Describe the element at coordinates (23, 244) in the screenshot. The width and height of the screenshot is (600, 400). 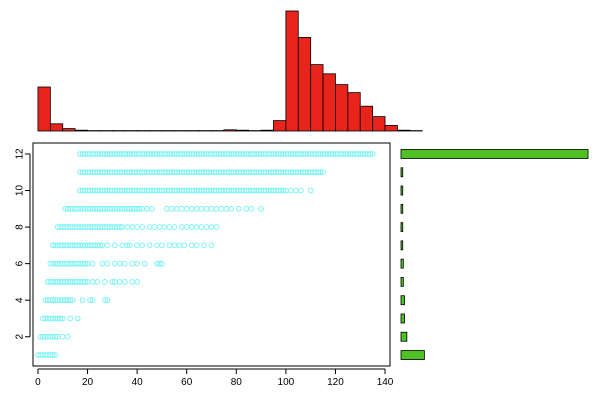
I see `y-axis: 2 4 6 8 10 12` at that location.